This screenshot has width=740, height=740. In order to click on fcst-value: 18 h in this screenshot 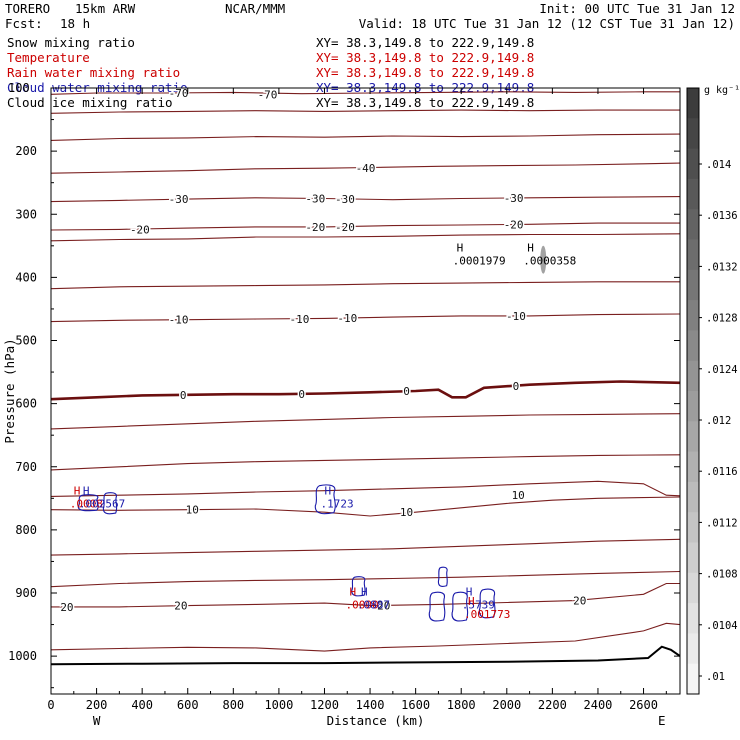, I will do `click(75, 23)`.